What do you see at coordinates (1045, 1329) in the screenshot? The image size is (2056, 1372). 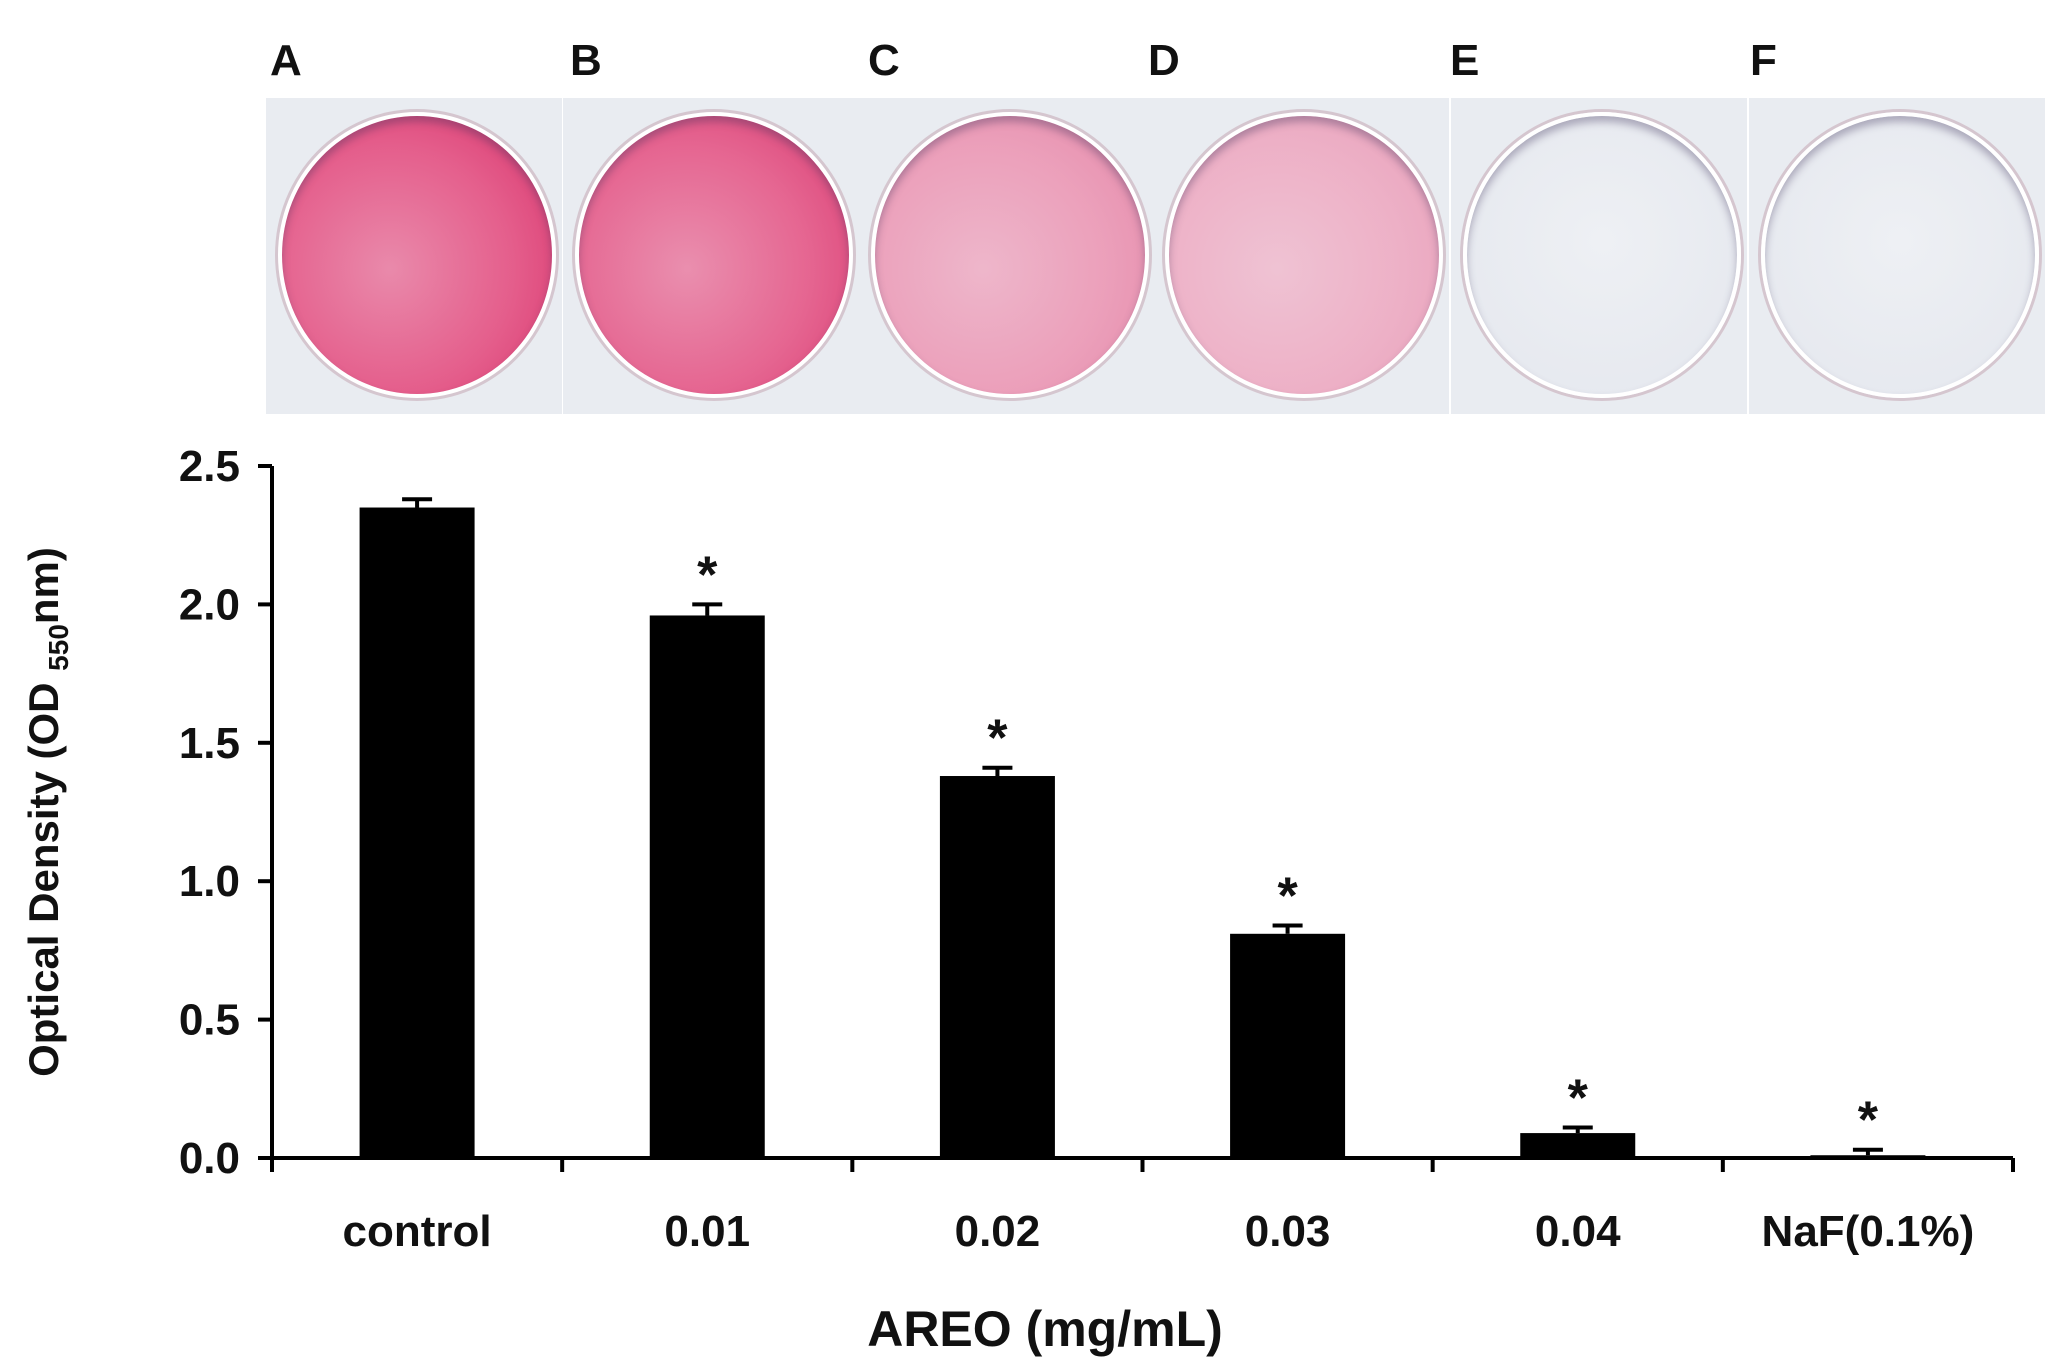 I see `x-axis-label: AREO (mg/mL)` at bounding box center [1045, 1329].